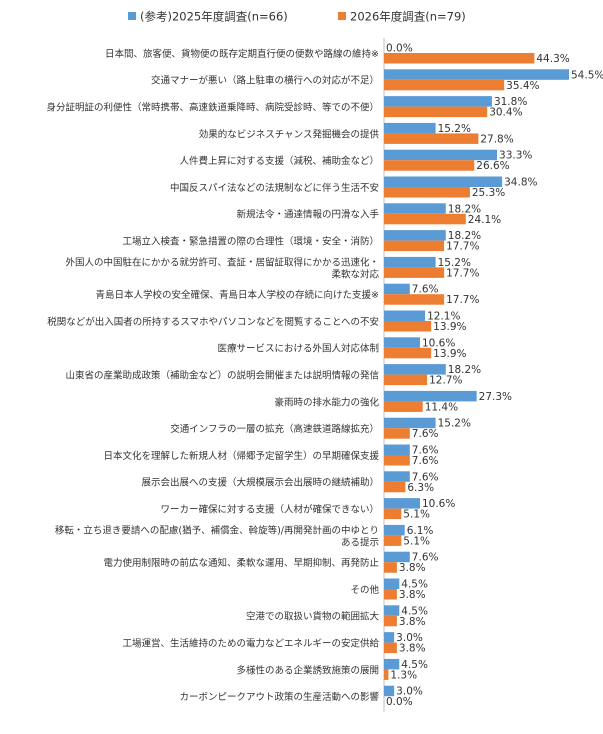  I want to click on legend-label-2: 2026年度調査(n=79), so click(408, 17).